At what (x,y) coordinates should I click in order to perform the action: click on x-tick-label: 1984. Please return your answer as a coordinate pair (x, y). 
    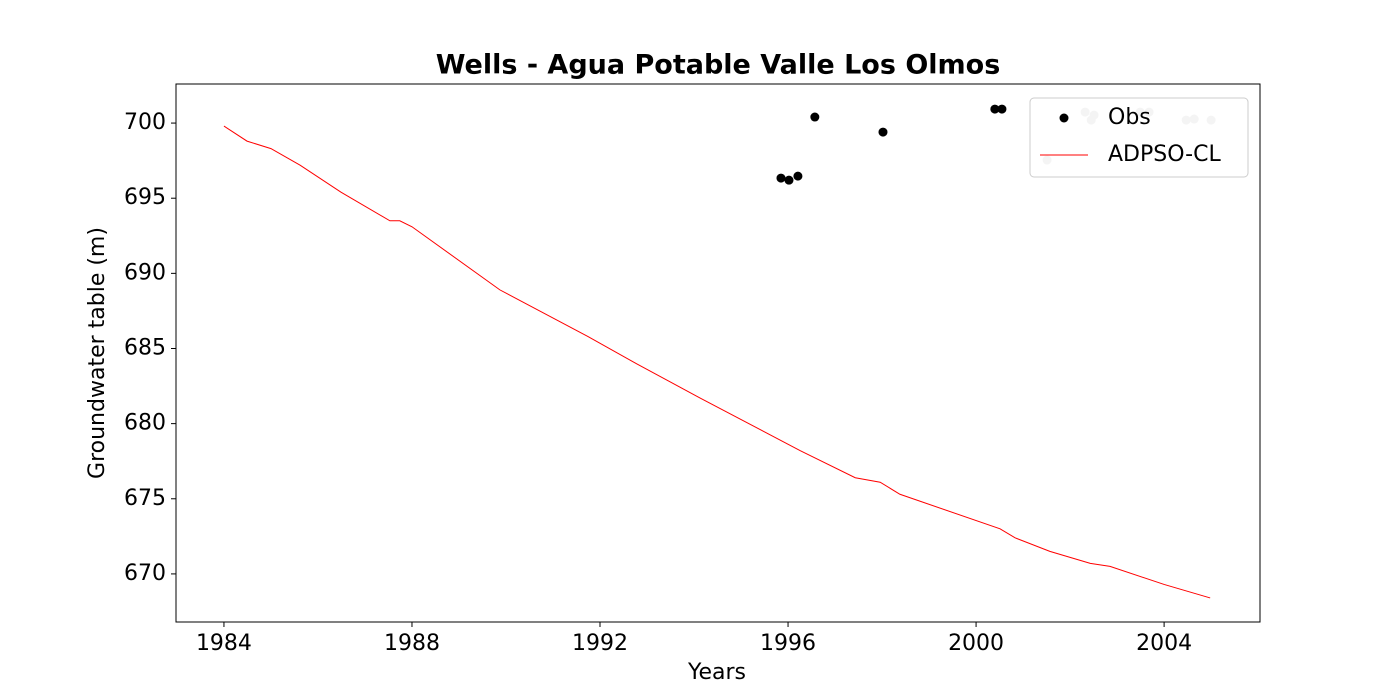
    Looking at the image, I should click on (224, 643).